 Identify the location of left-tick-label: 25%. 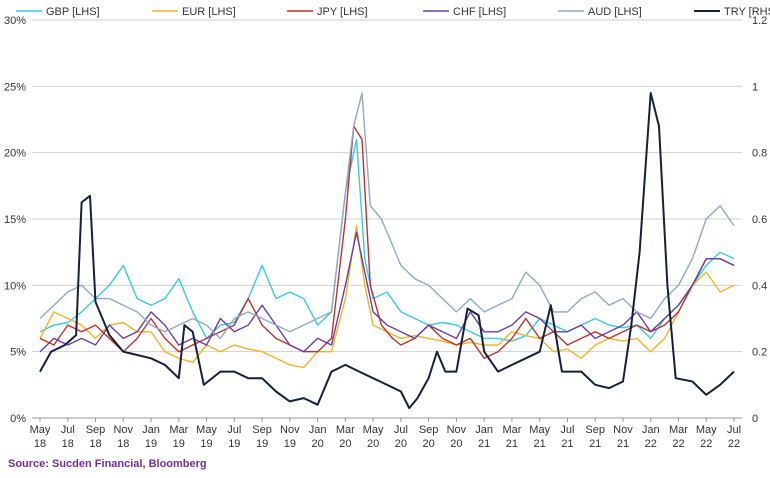
(15, 87).